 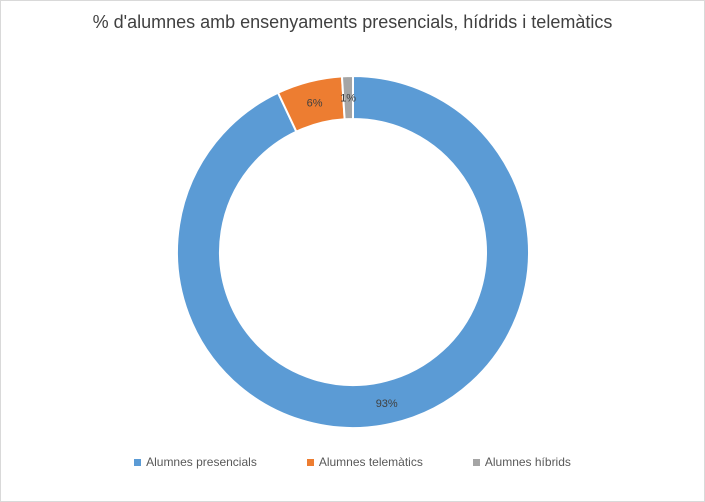 I want to click on data-label-telematics: 6%, so click(x=315, y=103).